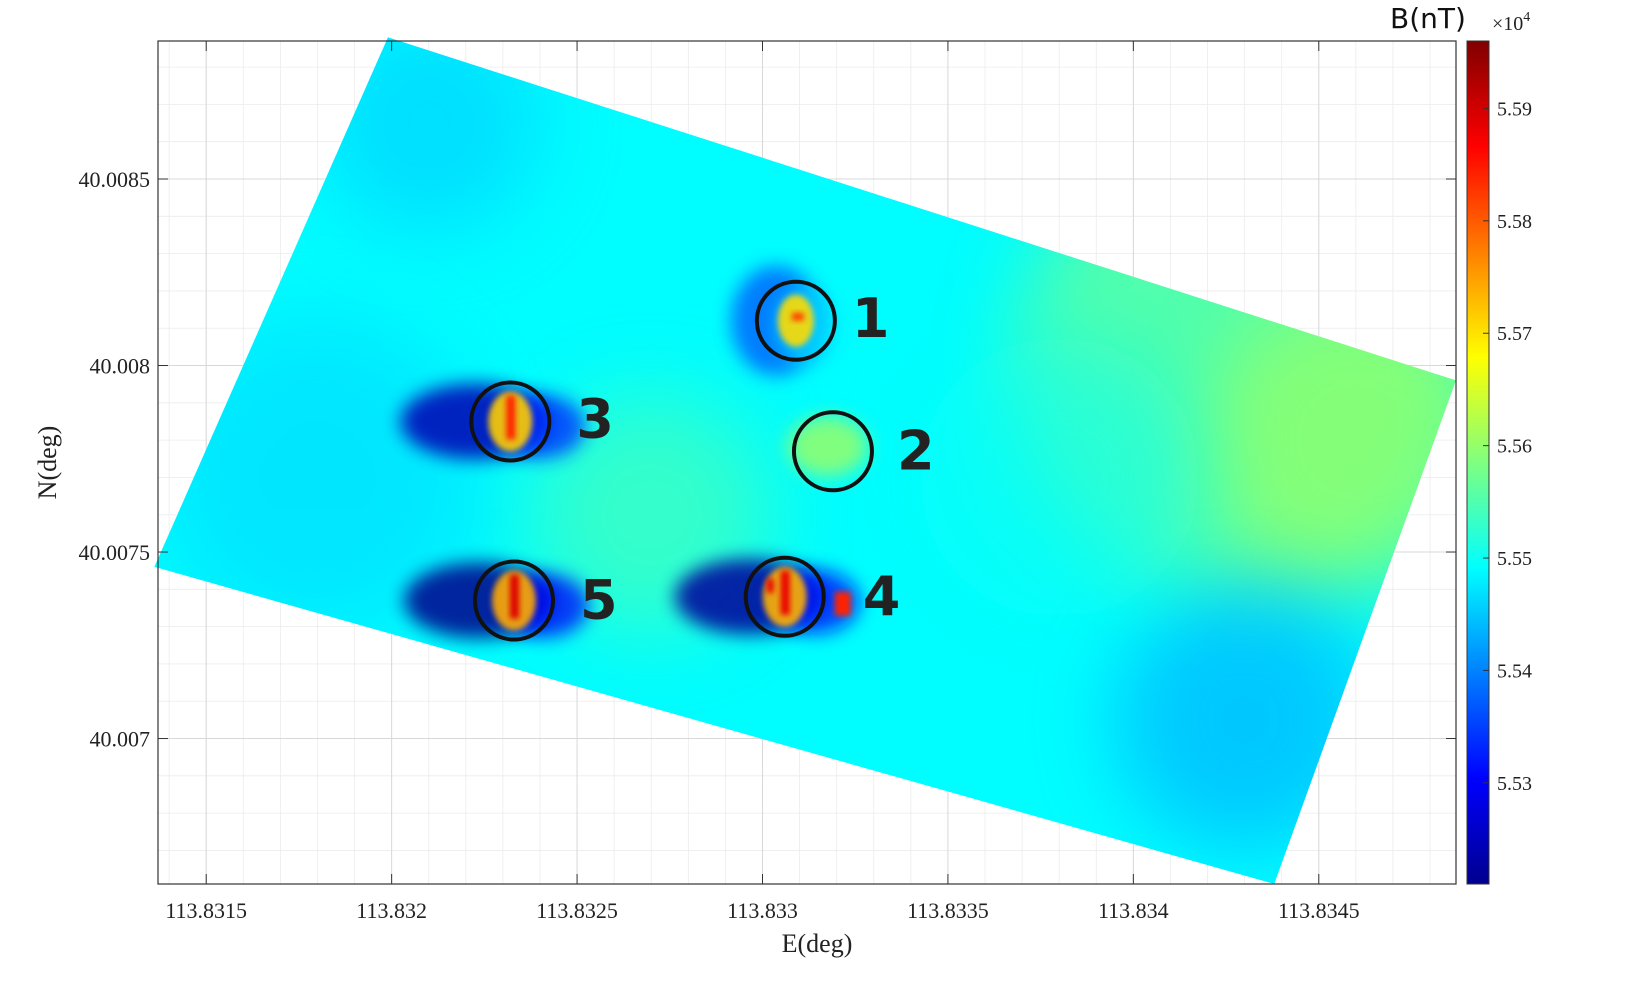 This screenshot has width=1645, height=1008. What do you see at coordinates (882, 596) in the screenshot?
I see `anomaly-label-4: 4` at bounding box center [882, 596].